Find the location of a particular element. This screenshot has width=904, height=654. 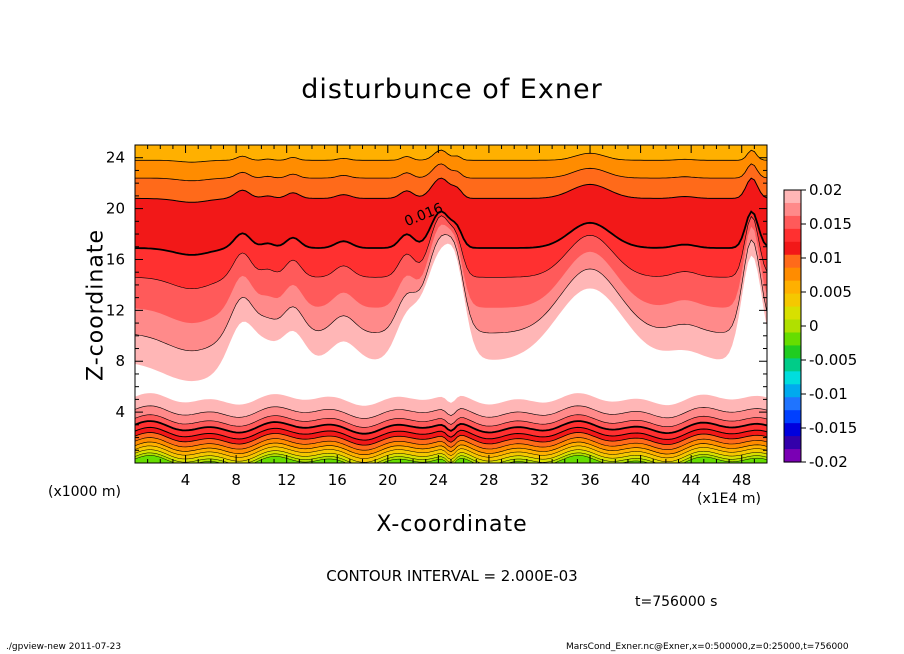

x-tick-label: 4 is located at coordinates (186, 480).